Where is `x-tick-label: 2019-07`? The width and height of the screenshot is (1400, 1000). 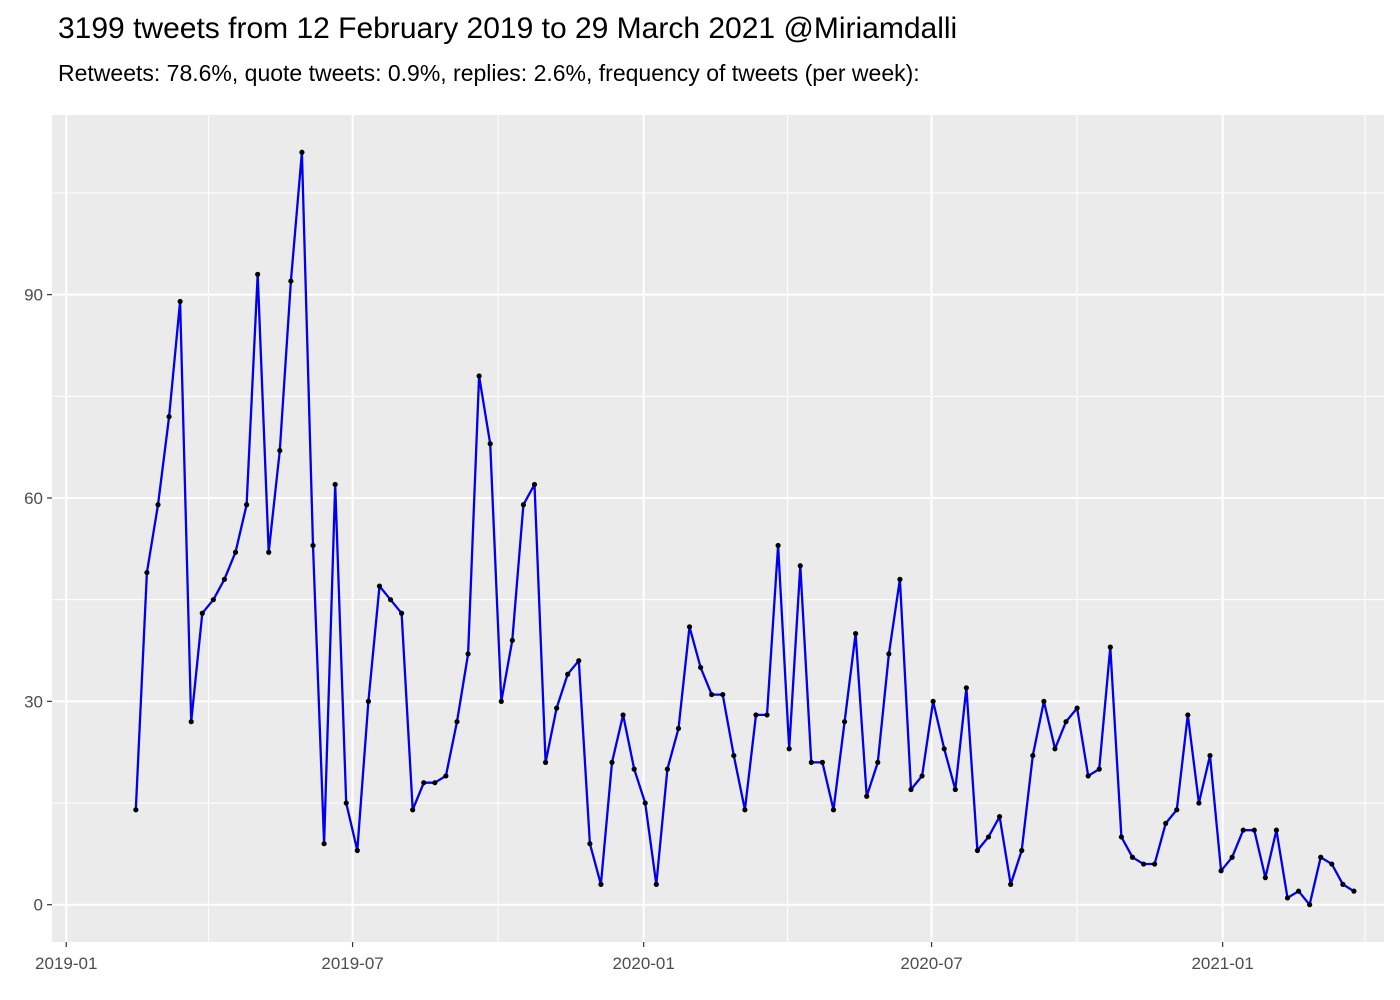 x-tick-label: 2019-07 is located at coordinates (352, 963).